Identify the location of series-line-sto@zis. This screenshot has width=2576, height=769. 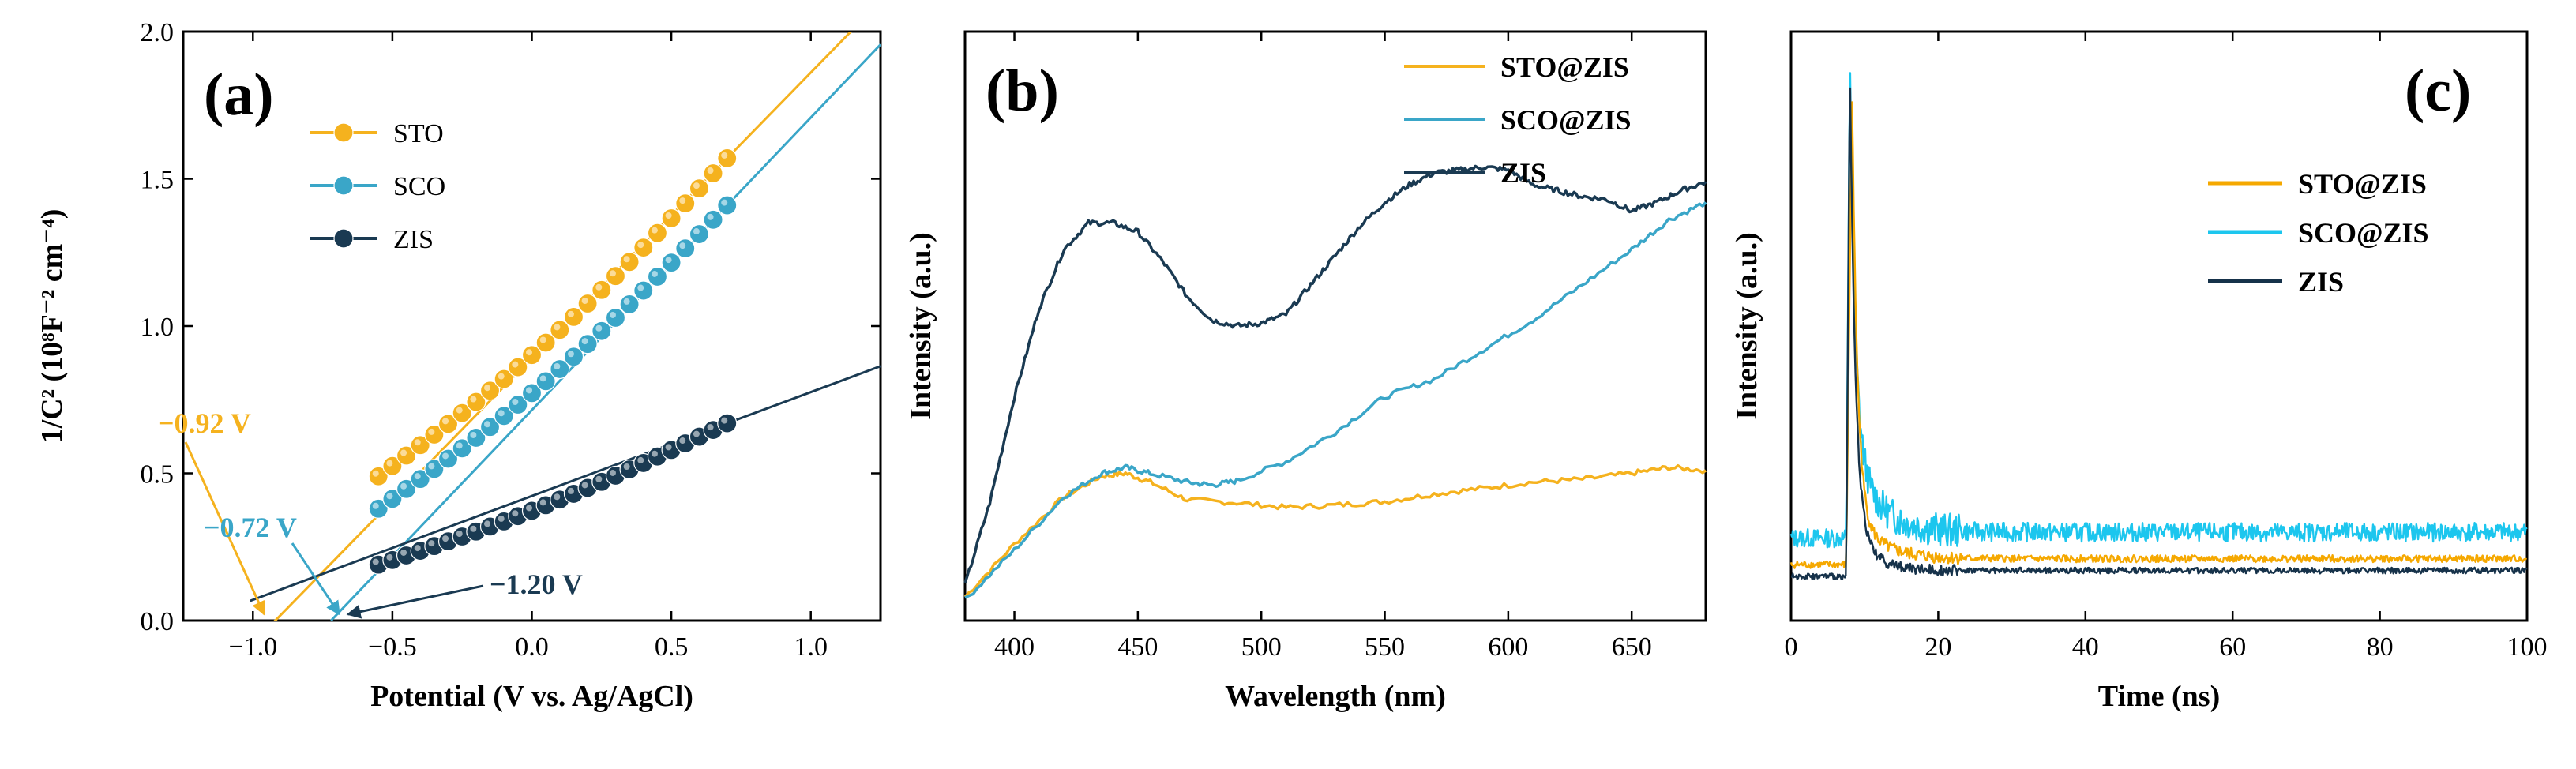
(1335, 530).